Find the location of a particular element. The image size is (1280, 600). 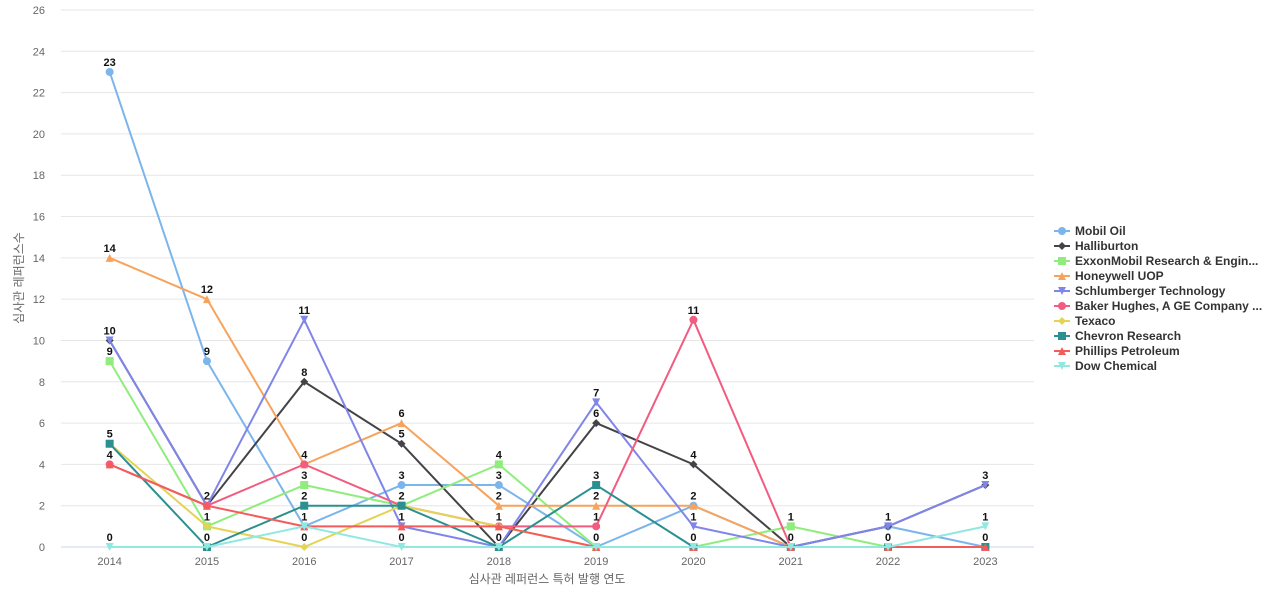

y-tick-label: 6 is located at coordinates (42, 424).